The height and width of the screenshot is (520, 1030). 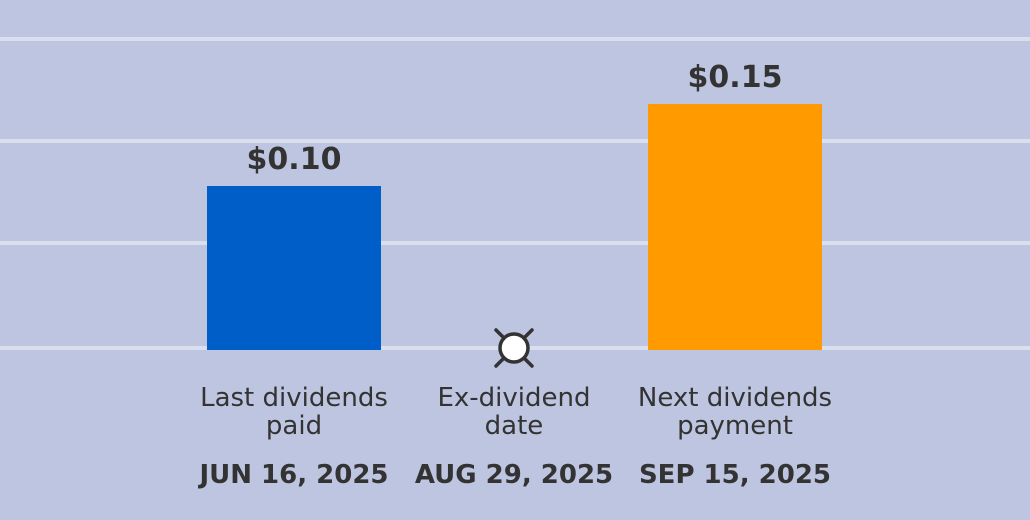 I want to click on category-label: payment, so click(x=735, y=426).